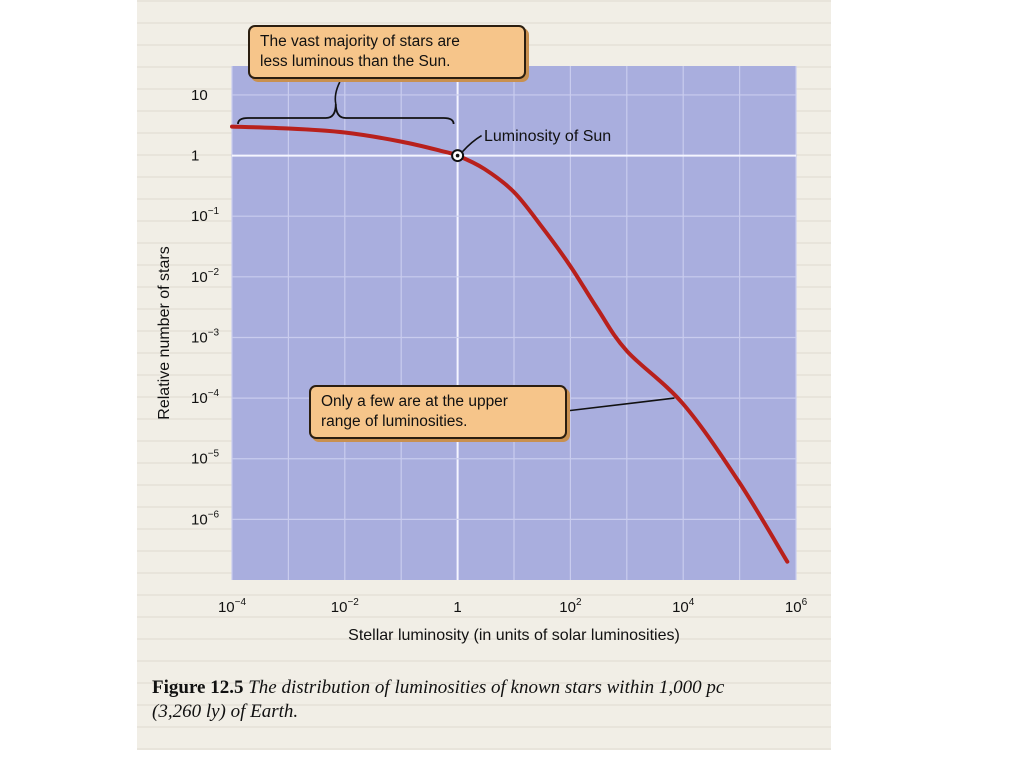 This screenshot has height=768, width=1024. Describe the element at coordinates (214, 332) in the screenshot. I see `y-tick-exponent: −3` at that location.